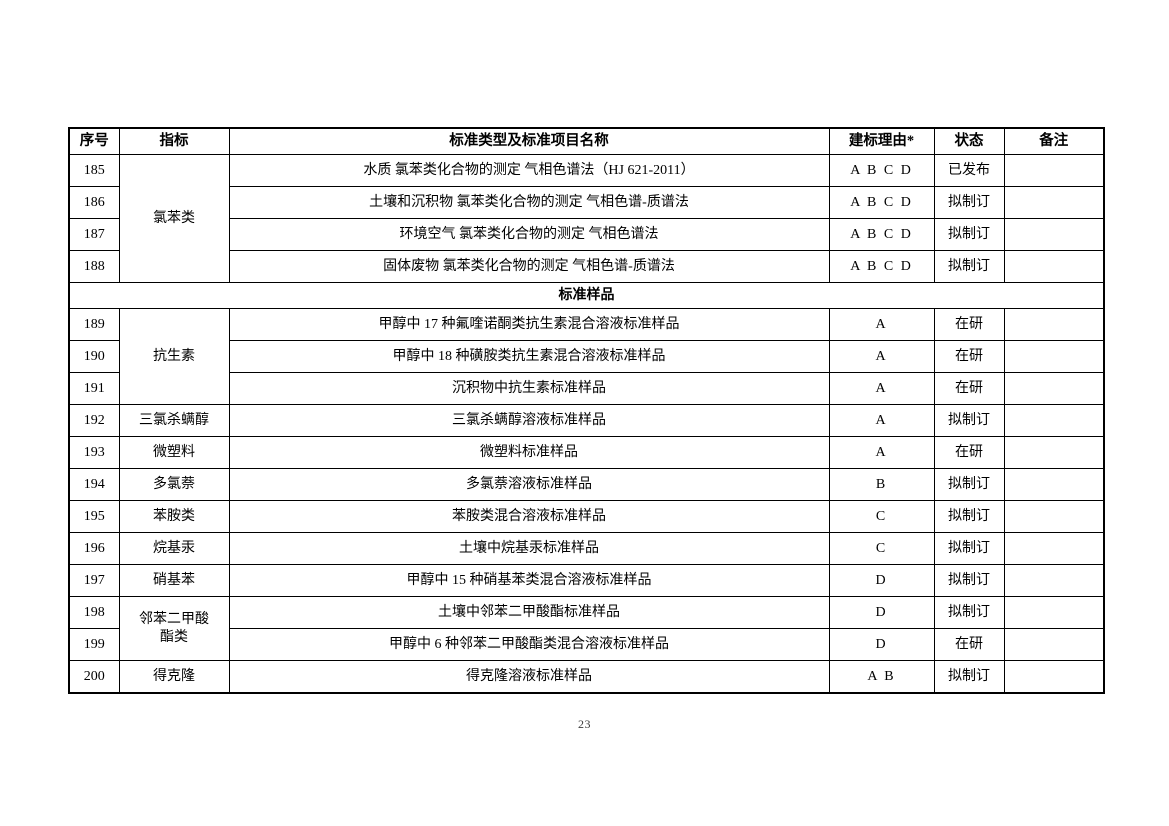  Describe the element at coordinates (881, 676) in the screenshot. I see `reason-cell: A B` at that location.